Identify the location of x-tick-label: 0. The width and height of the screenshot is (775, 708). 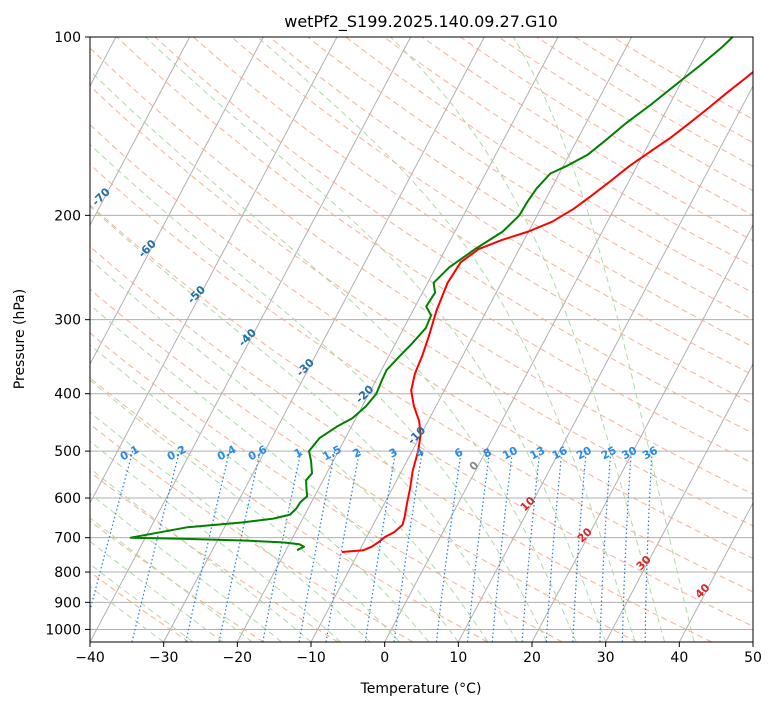
(384, 658).